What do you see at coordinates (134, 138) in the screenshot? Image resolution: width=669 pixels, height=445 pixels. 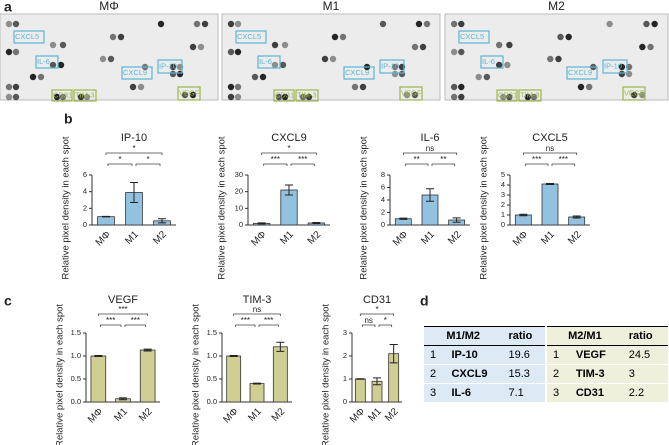 I see `chart-title: IP-10` at bounding box center [134, 138].